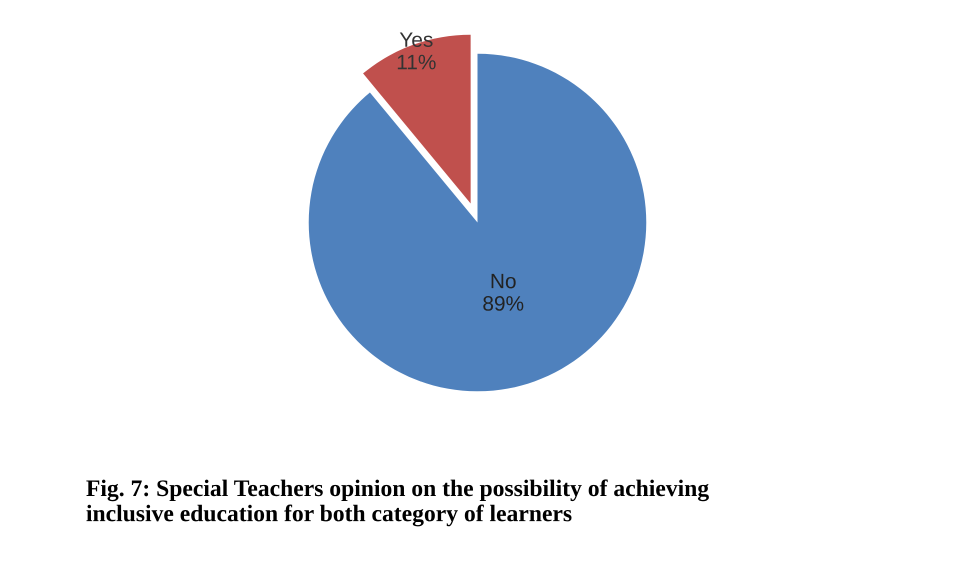  What do you see at coordinates (503, 303) in the screenshot?
I see `data-label: 89%` at bounding box center [503, 303].